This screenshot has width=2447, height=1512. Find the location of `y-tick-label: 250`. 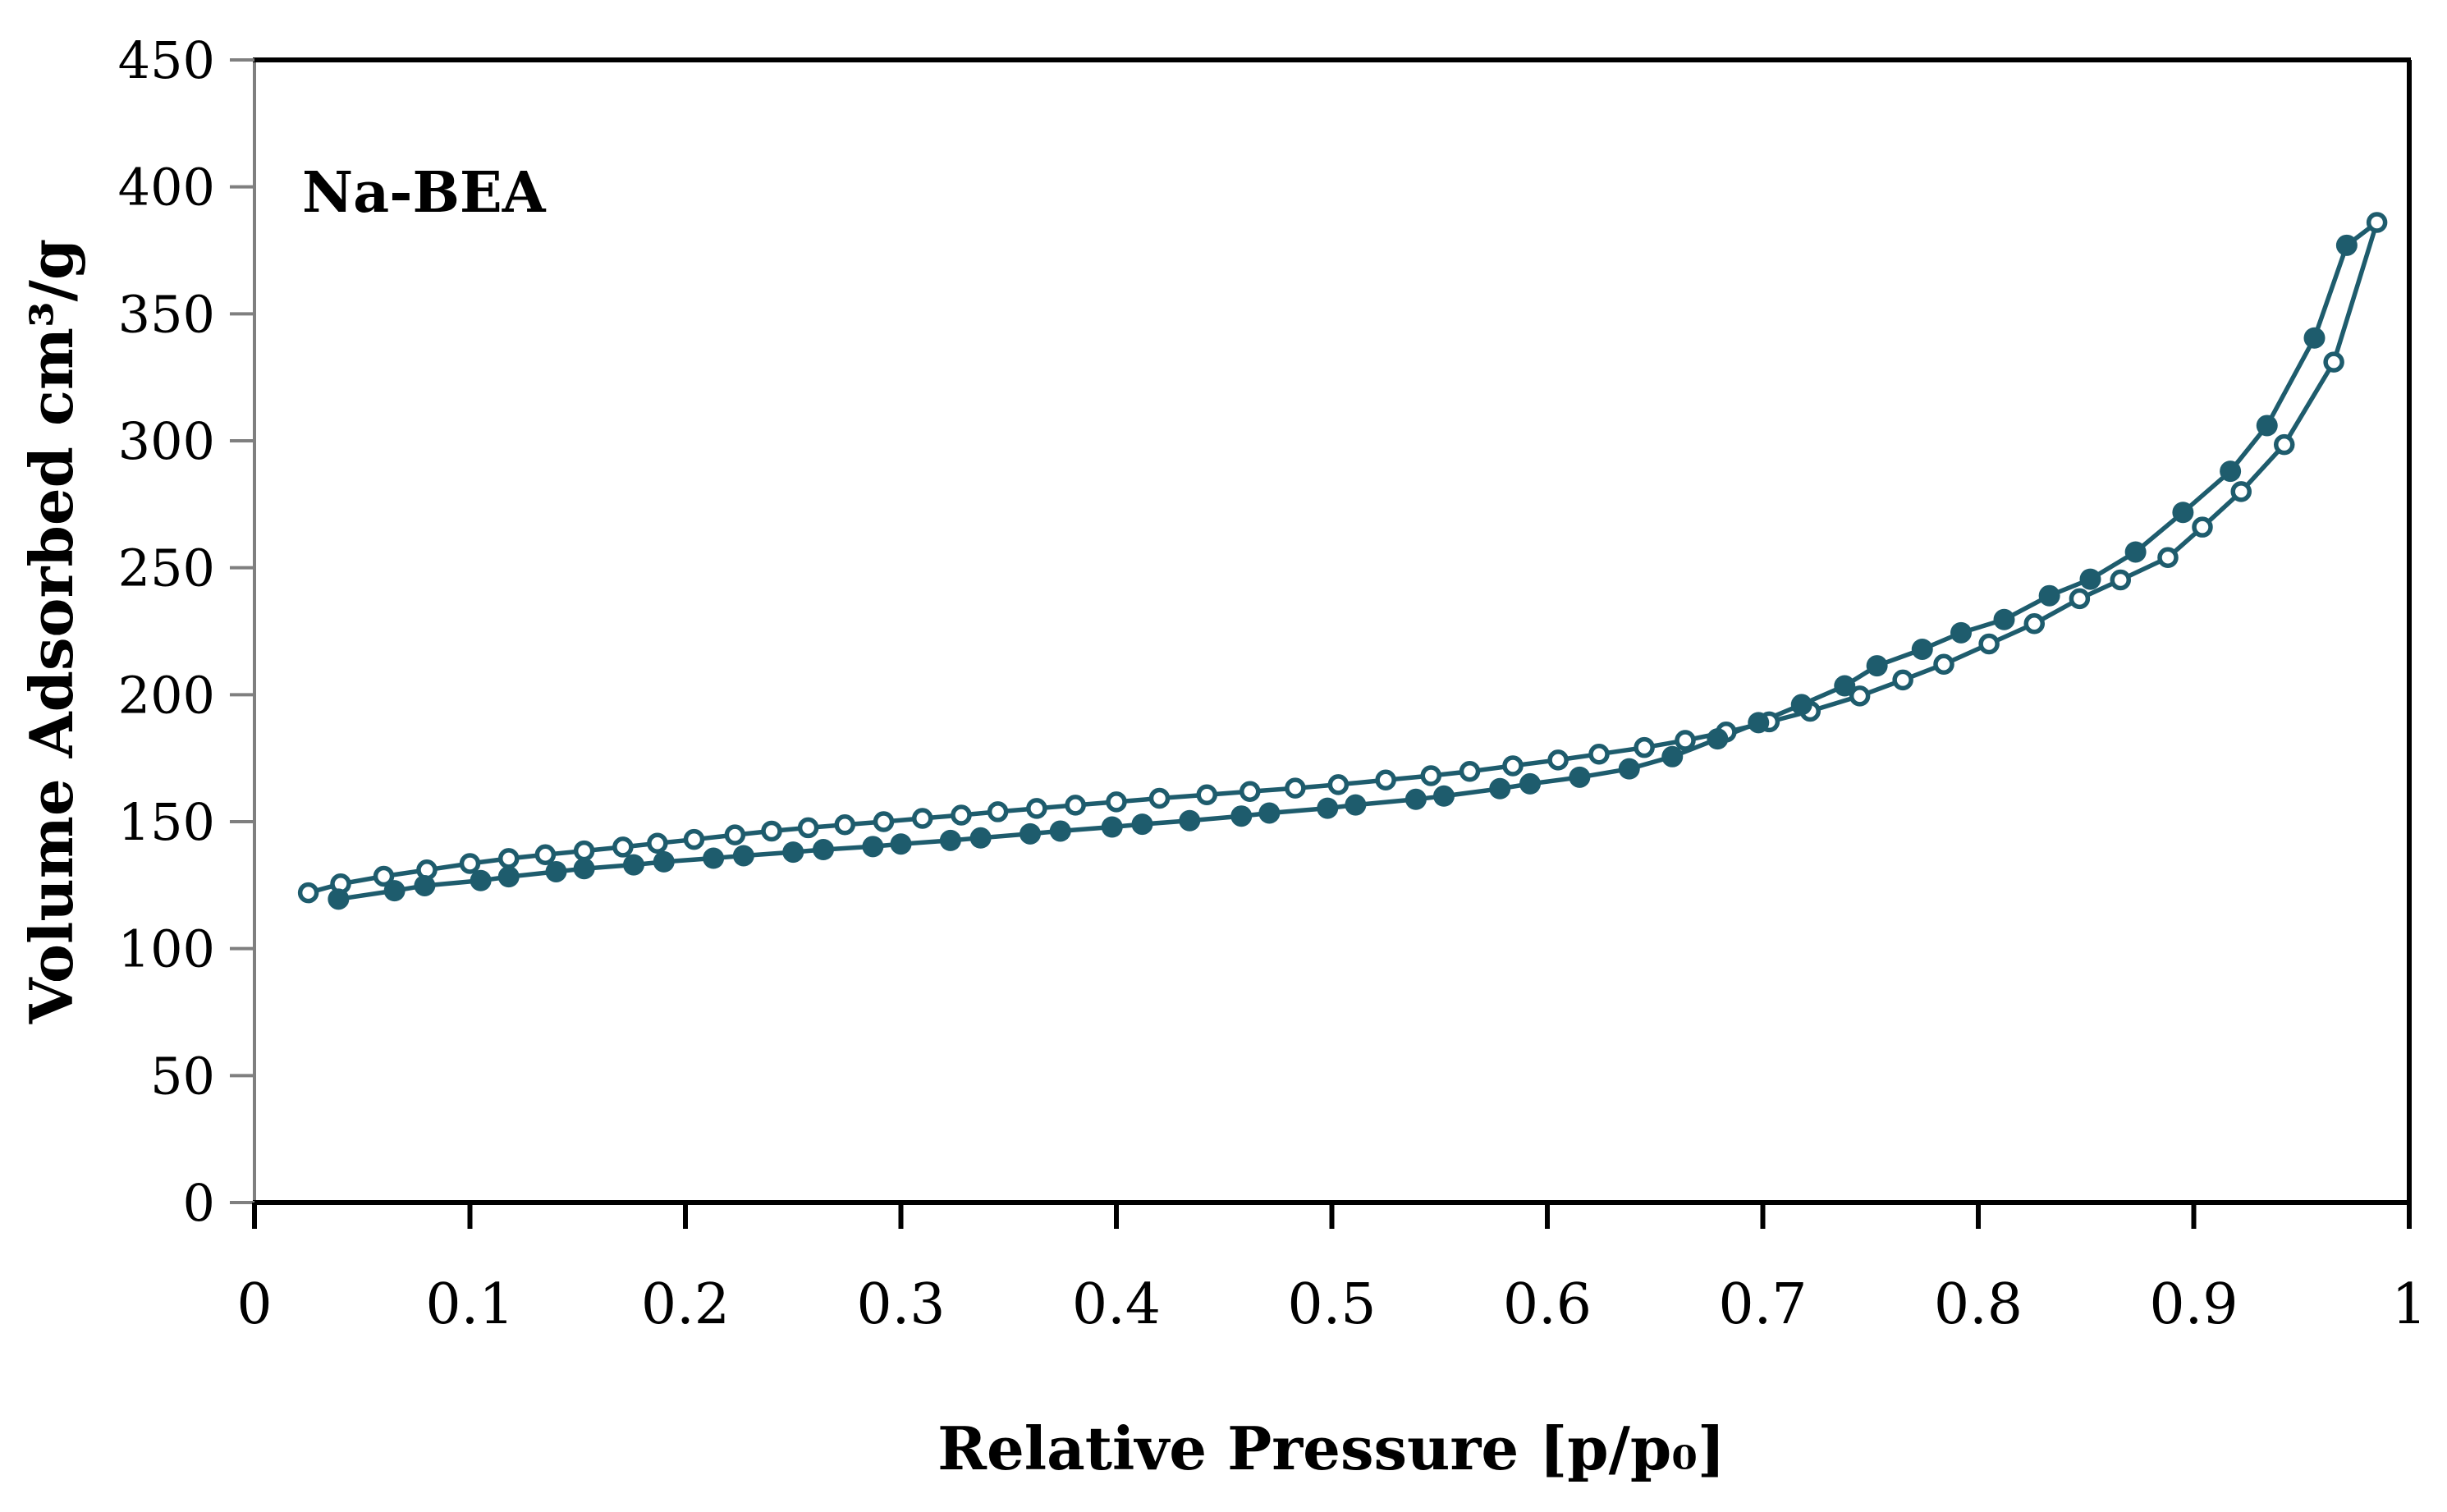

y-tick-label: 250 is located at coordinates (167, 568).